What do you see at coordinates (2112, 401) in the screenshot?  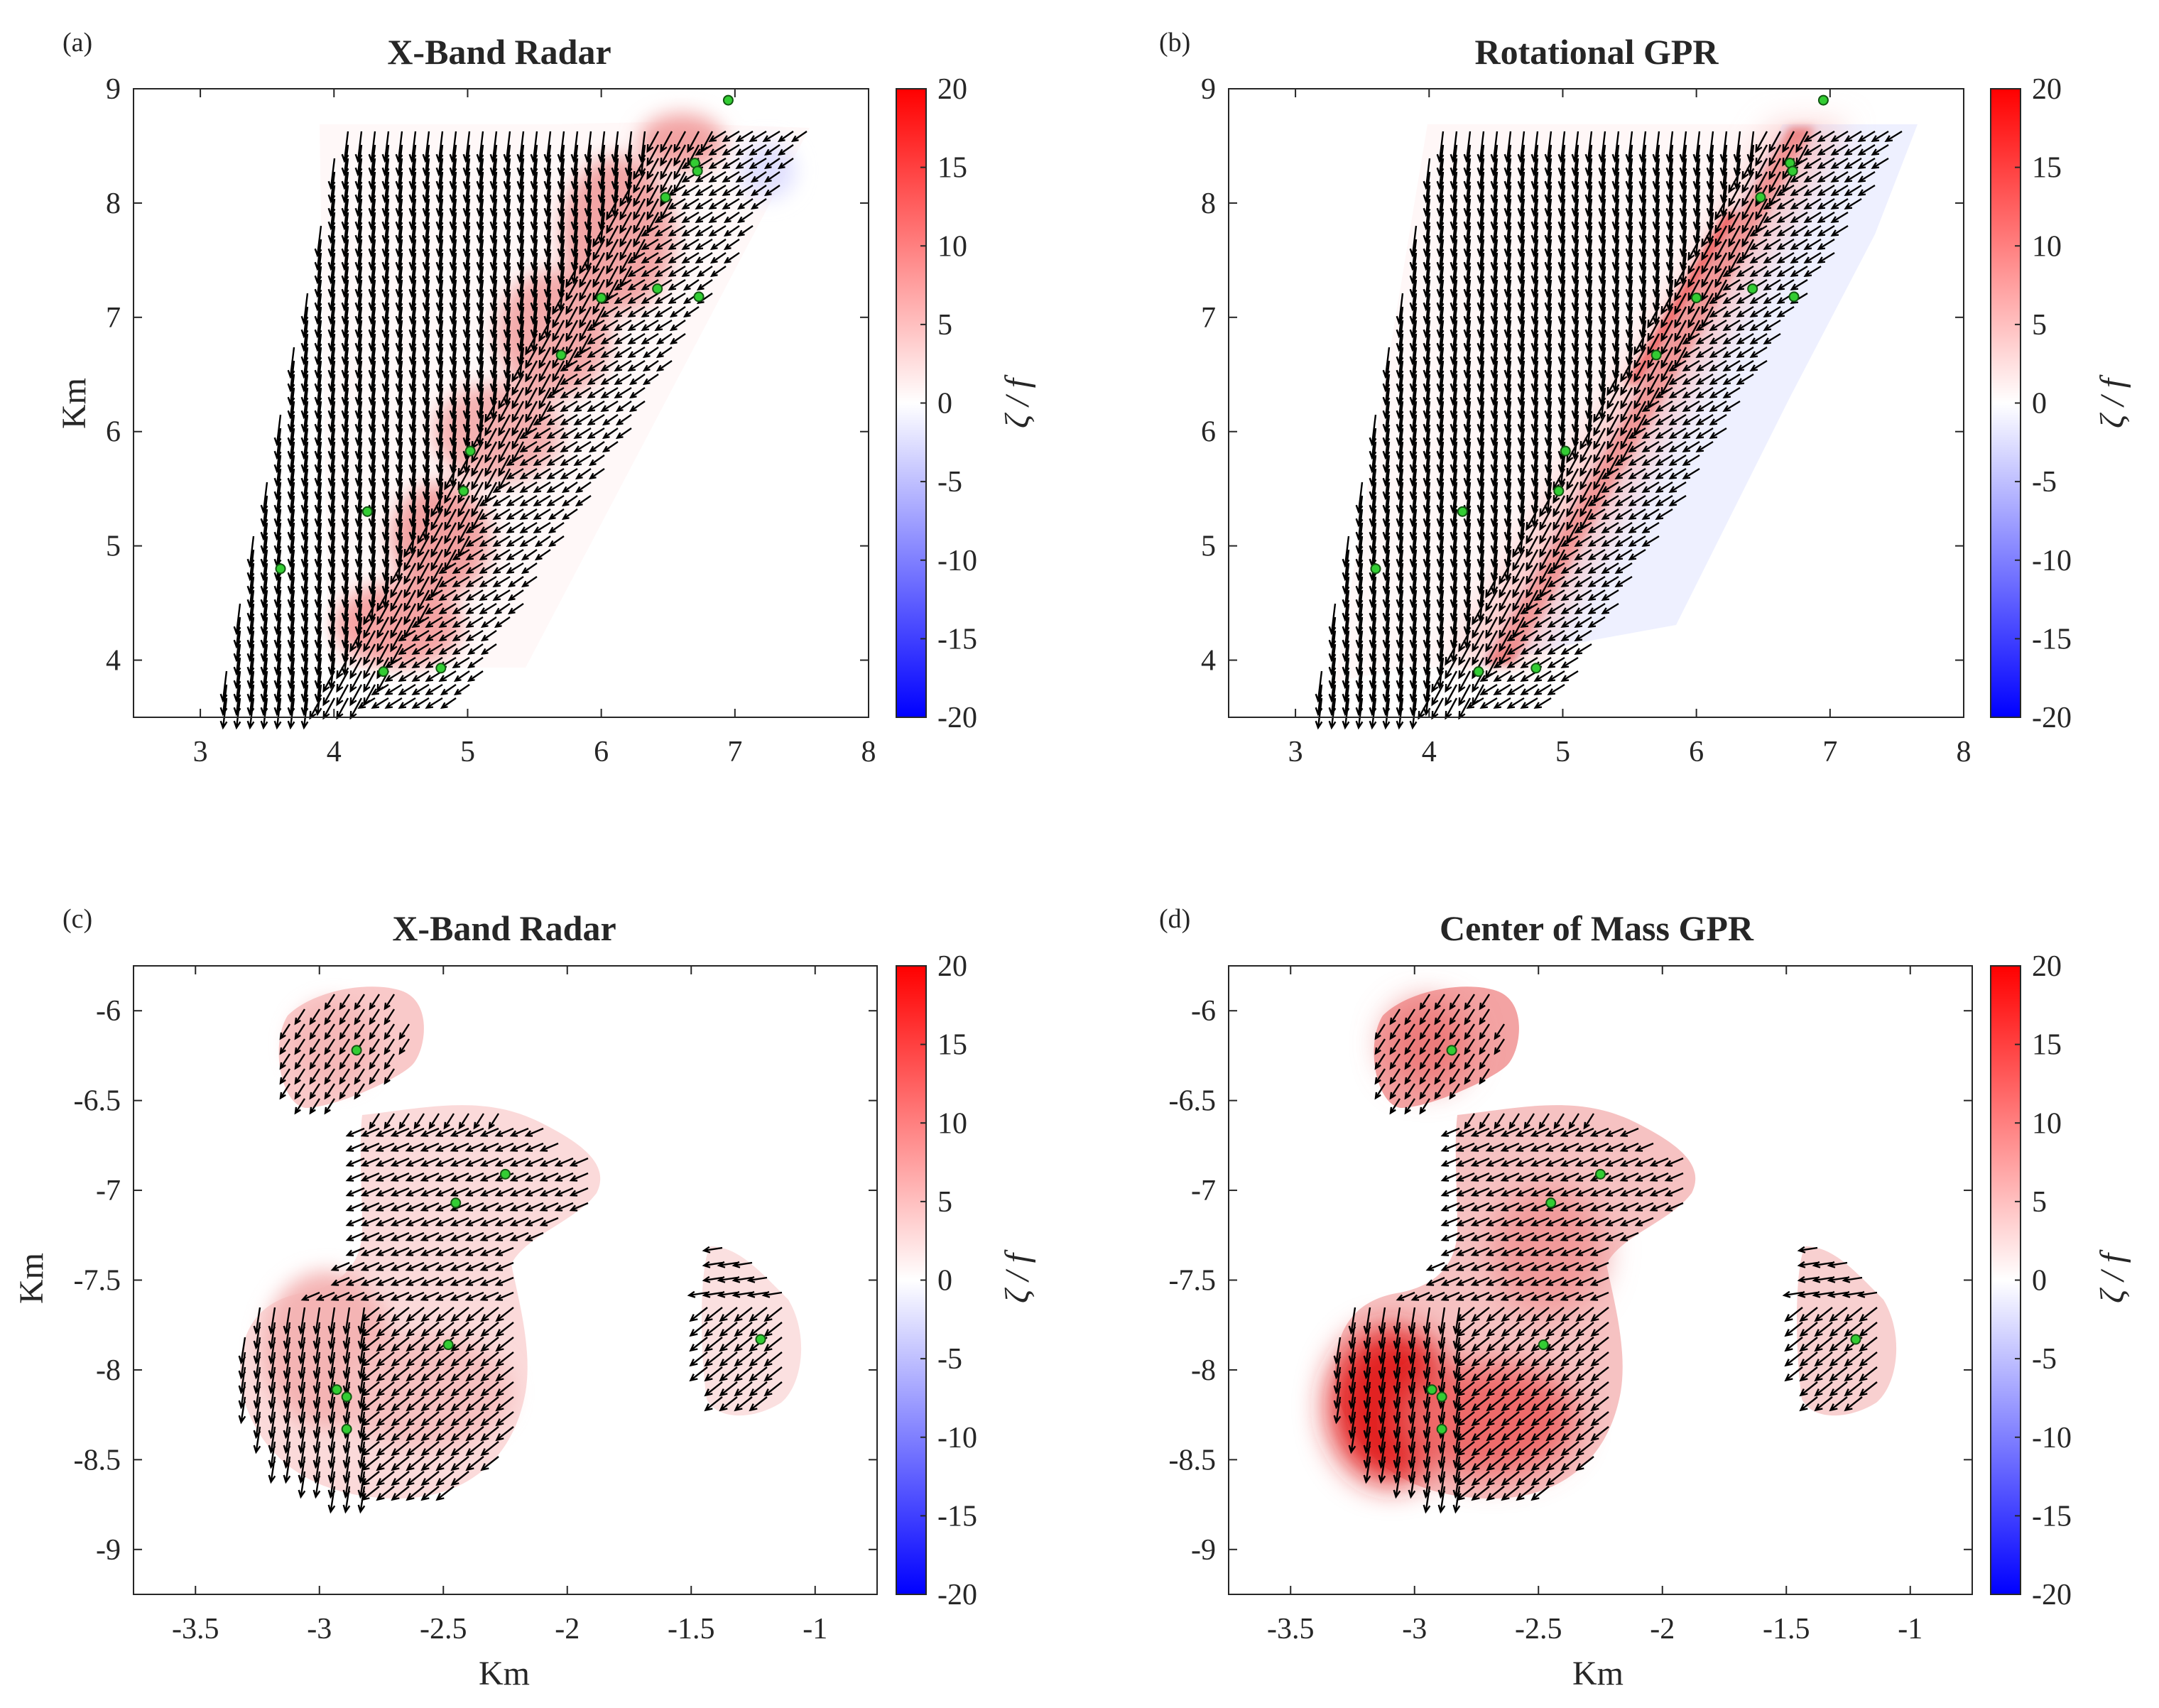 I see `colorbar-label: ζ / f` at bounding box center [2112, 401].